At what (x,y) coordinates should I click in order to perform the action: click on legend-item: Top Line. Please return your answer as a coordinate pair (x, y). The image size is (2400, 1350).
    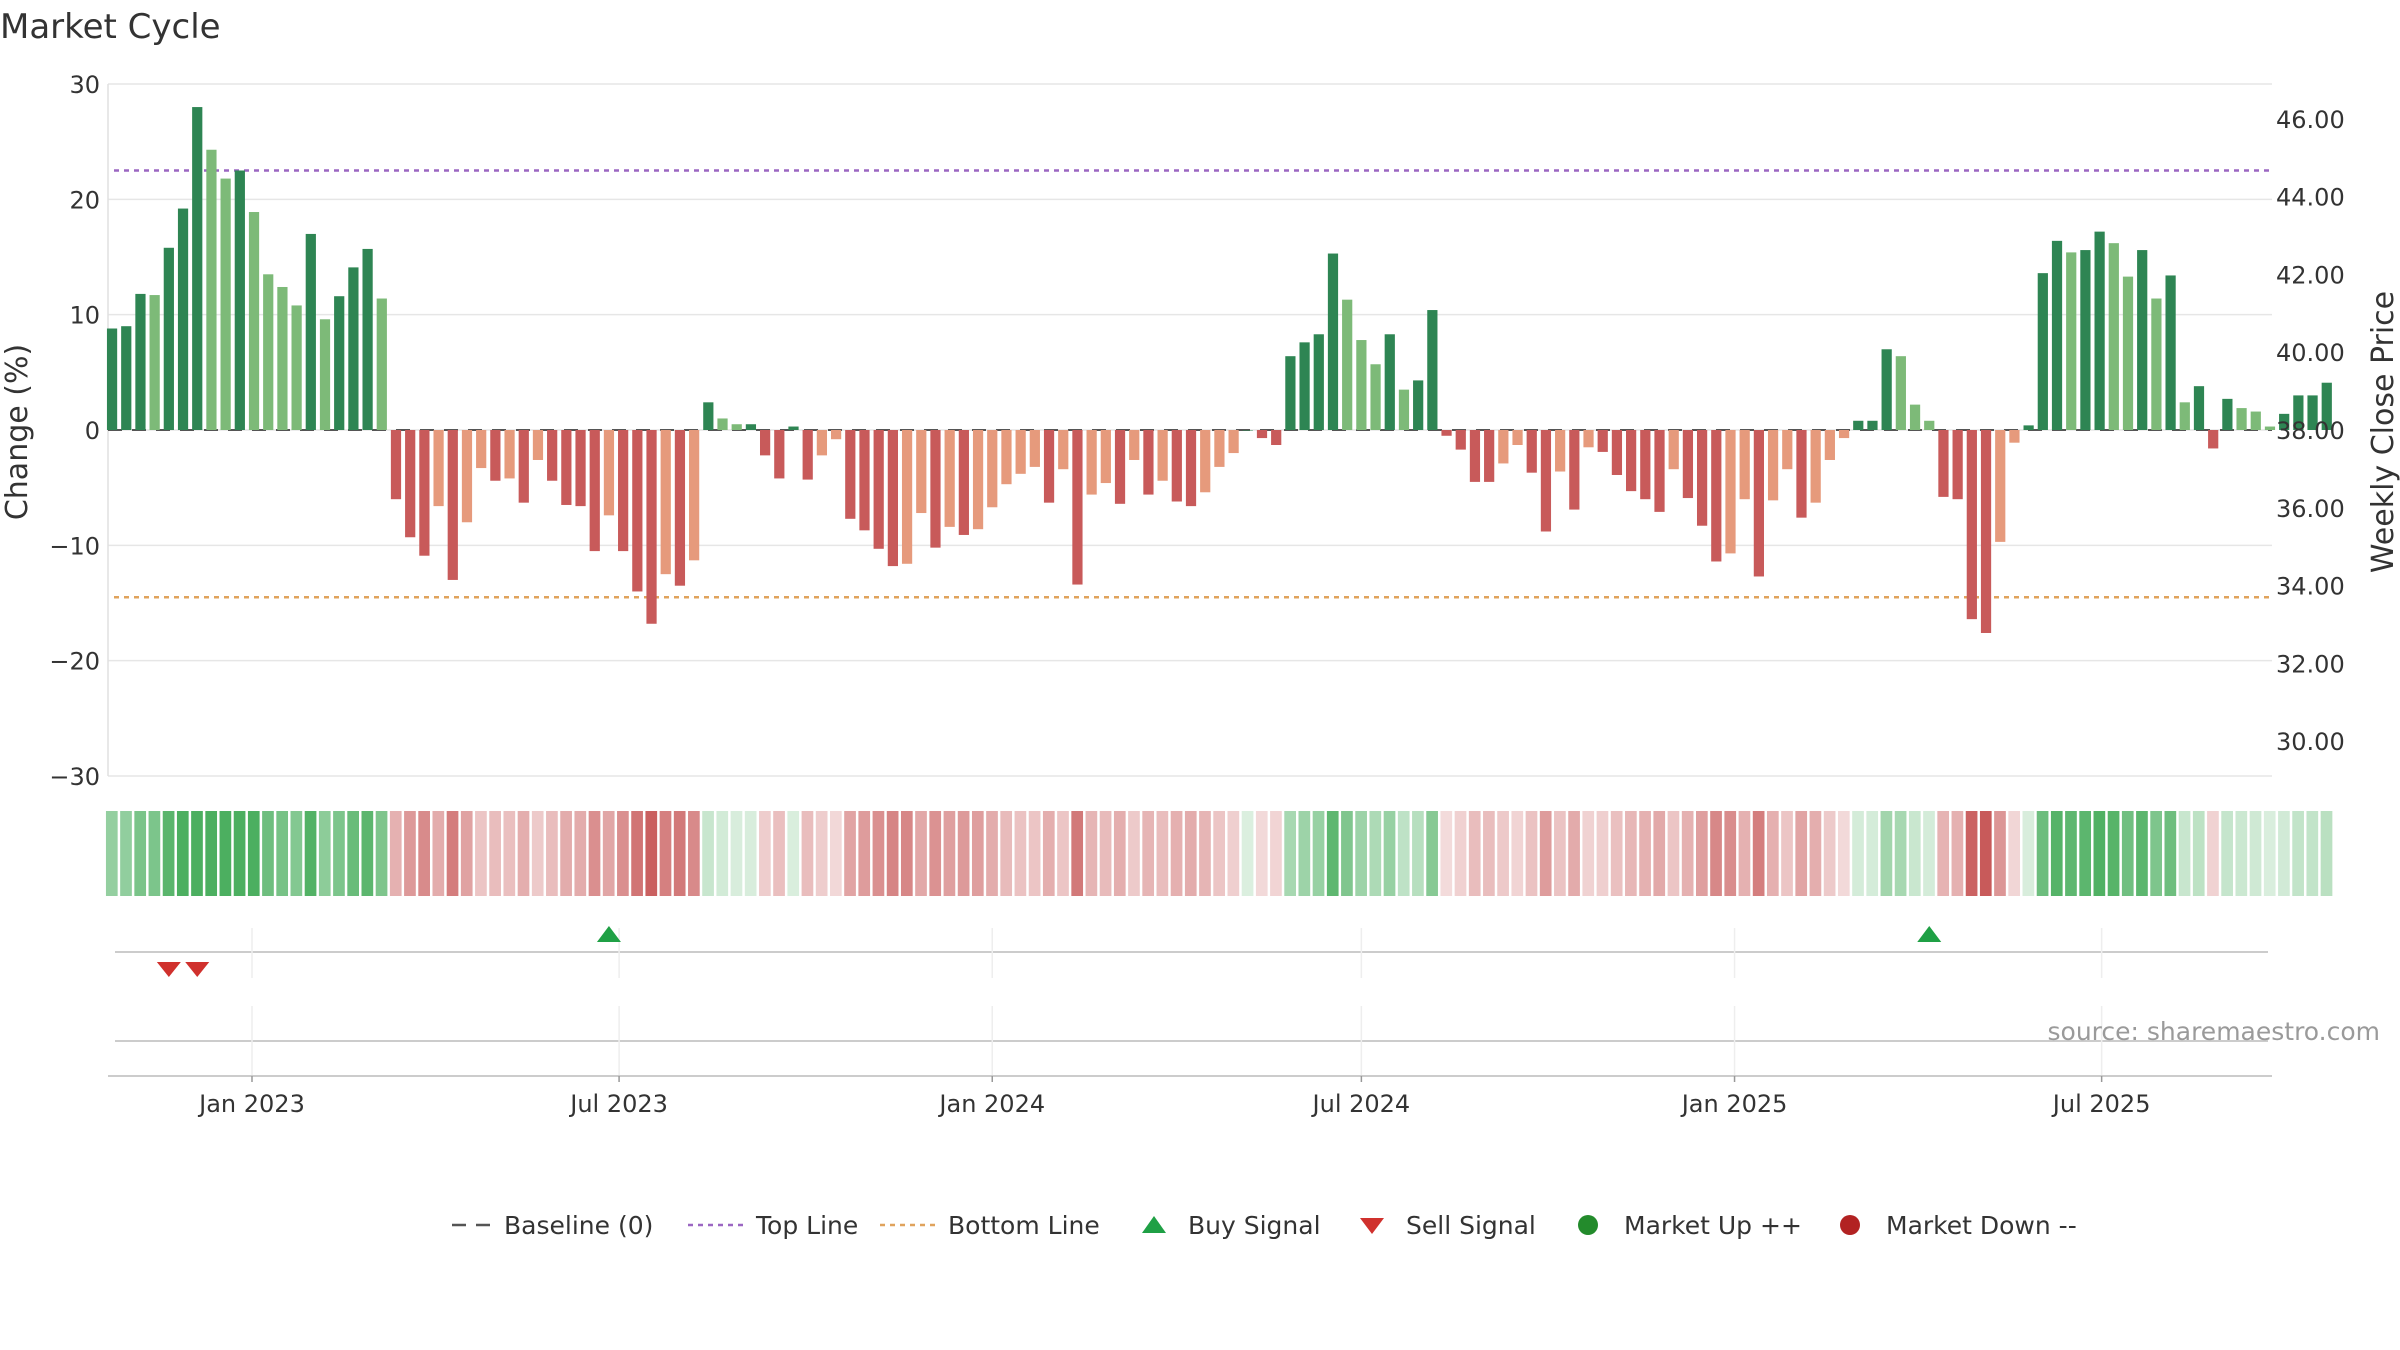
    Looking at the image, I should click on (773, 1225).